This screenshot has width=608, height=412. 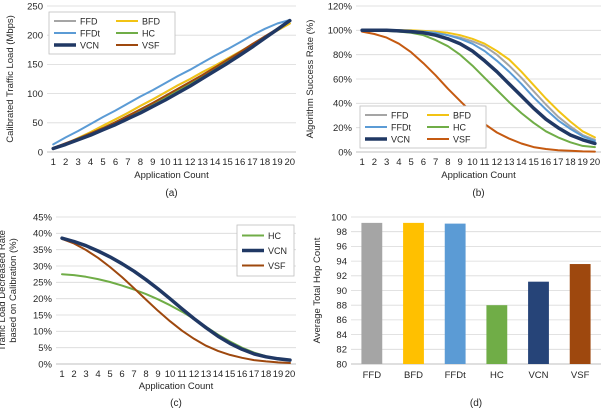 What do you see at coordinates (151, 21) in the screenshot?
I see `legend-label-bfd: BFD` at bounding box center [151, 21].